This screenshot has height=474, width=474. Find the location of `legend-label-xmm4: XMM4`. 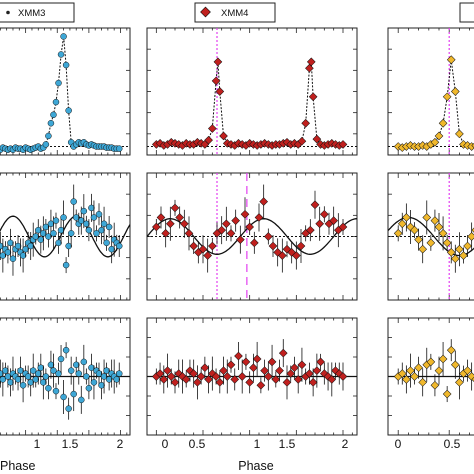

legend-label-xmm4: XMM4 is located at coordinates (234, 13).